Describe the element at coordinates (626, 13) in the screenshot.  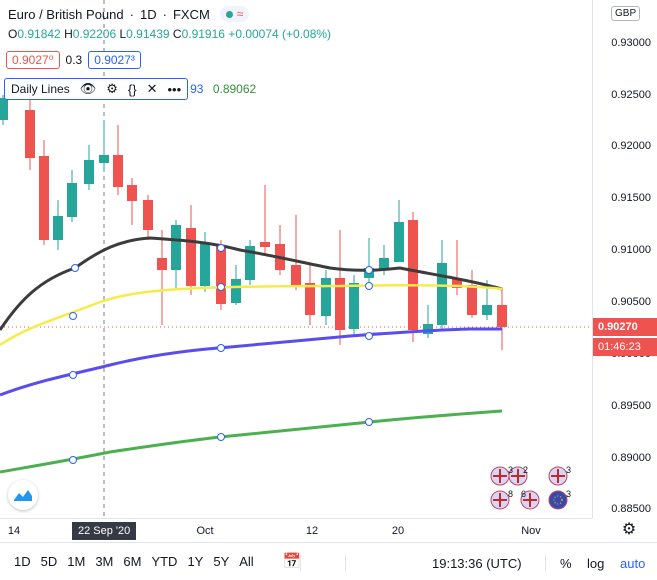
I see `currency-badge: GBP` at that location.